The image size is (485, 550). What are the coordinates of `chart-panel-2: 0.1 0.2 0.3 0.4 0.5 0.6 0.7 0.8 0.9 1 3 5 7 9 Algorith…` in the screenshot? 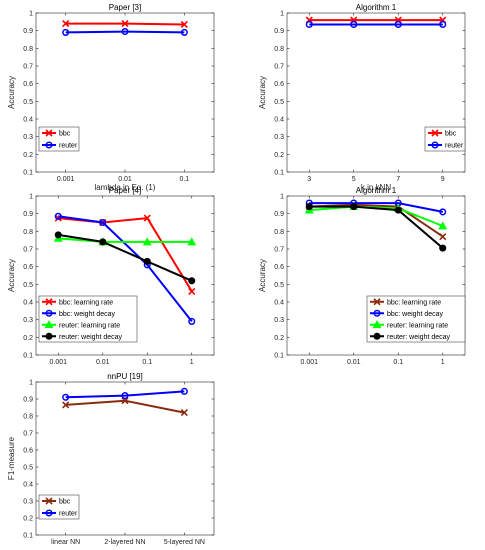 It's located at (362, 97).